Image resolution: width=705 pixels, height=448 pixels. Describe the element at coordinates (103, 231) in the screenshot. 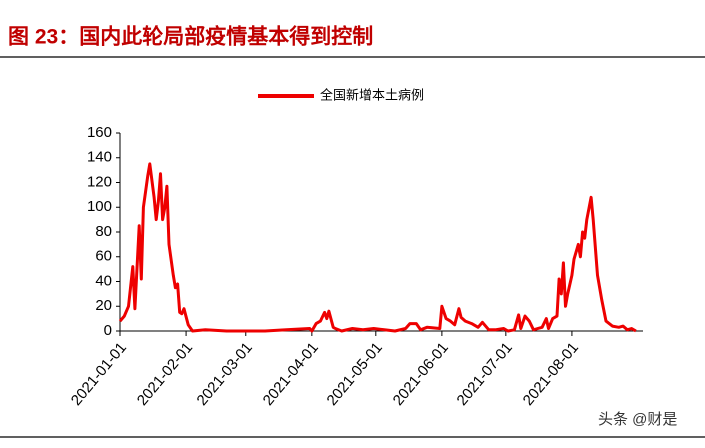

I see `y-tick-label: 80` at that location.